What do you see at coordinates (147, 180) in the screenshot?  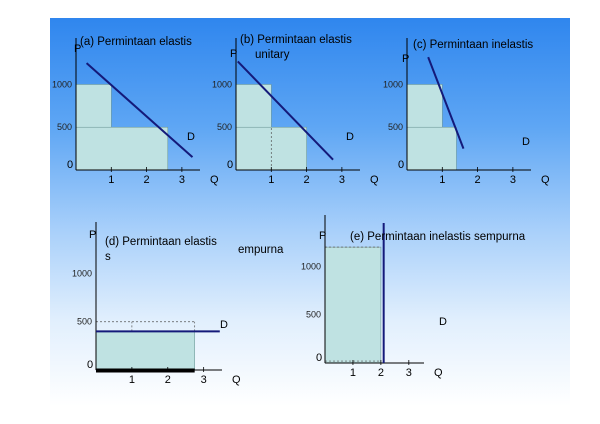 I see `x-tick-a-2: 2` at bounding box center [147, 180].